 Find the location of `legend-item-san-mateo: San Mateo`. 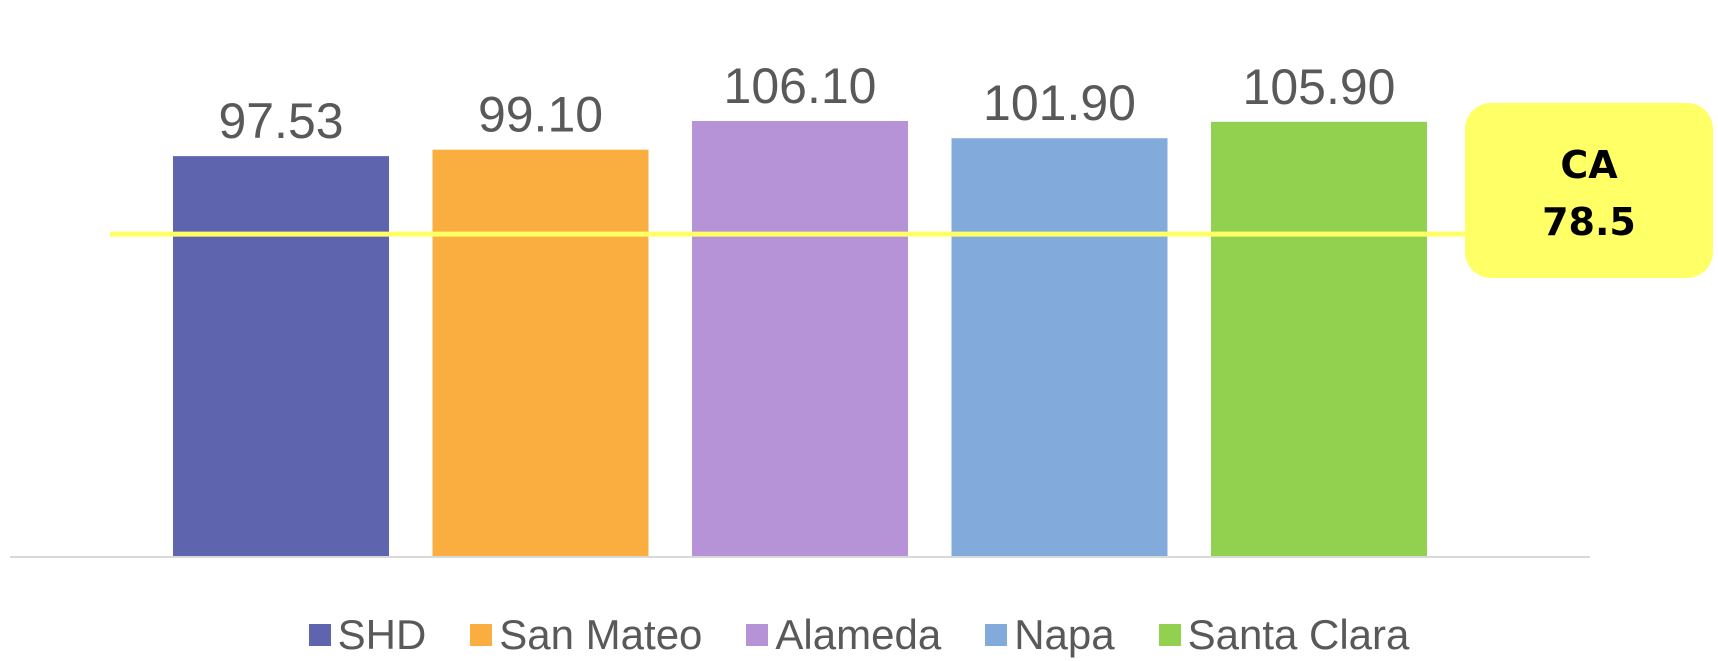

legend-item-san-mateo: San Mateo is located at coordinates (586, 635).